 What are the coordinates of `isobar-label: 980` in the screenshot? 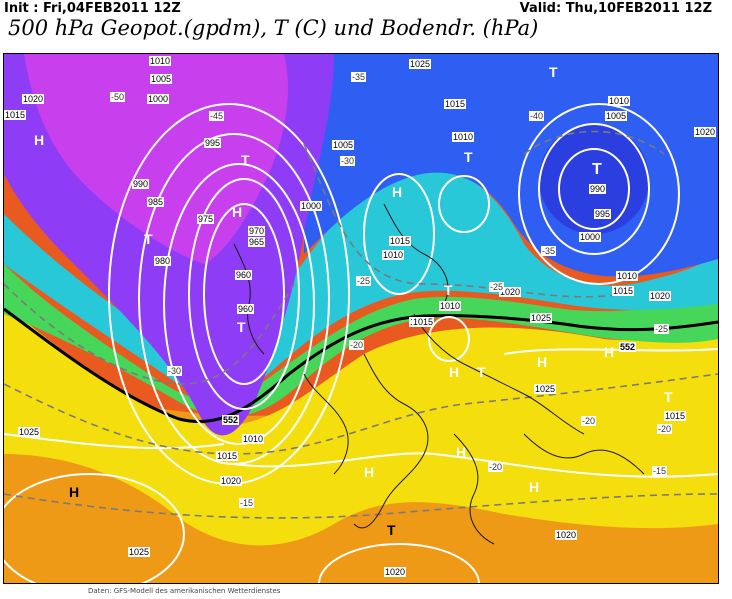 It's located at (163, 261).